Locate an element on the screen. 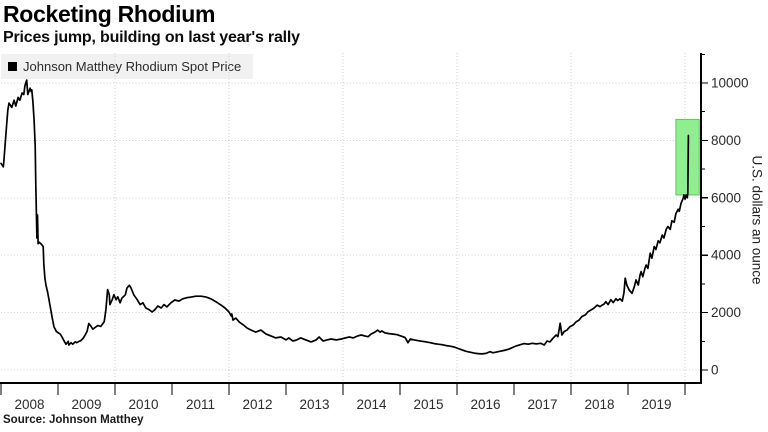  legend-item: Johnson Matthey Rhodium Spot Price is located at coordinates (127, 66).